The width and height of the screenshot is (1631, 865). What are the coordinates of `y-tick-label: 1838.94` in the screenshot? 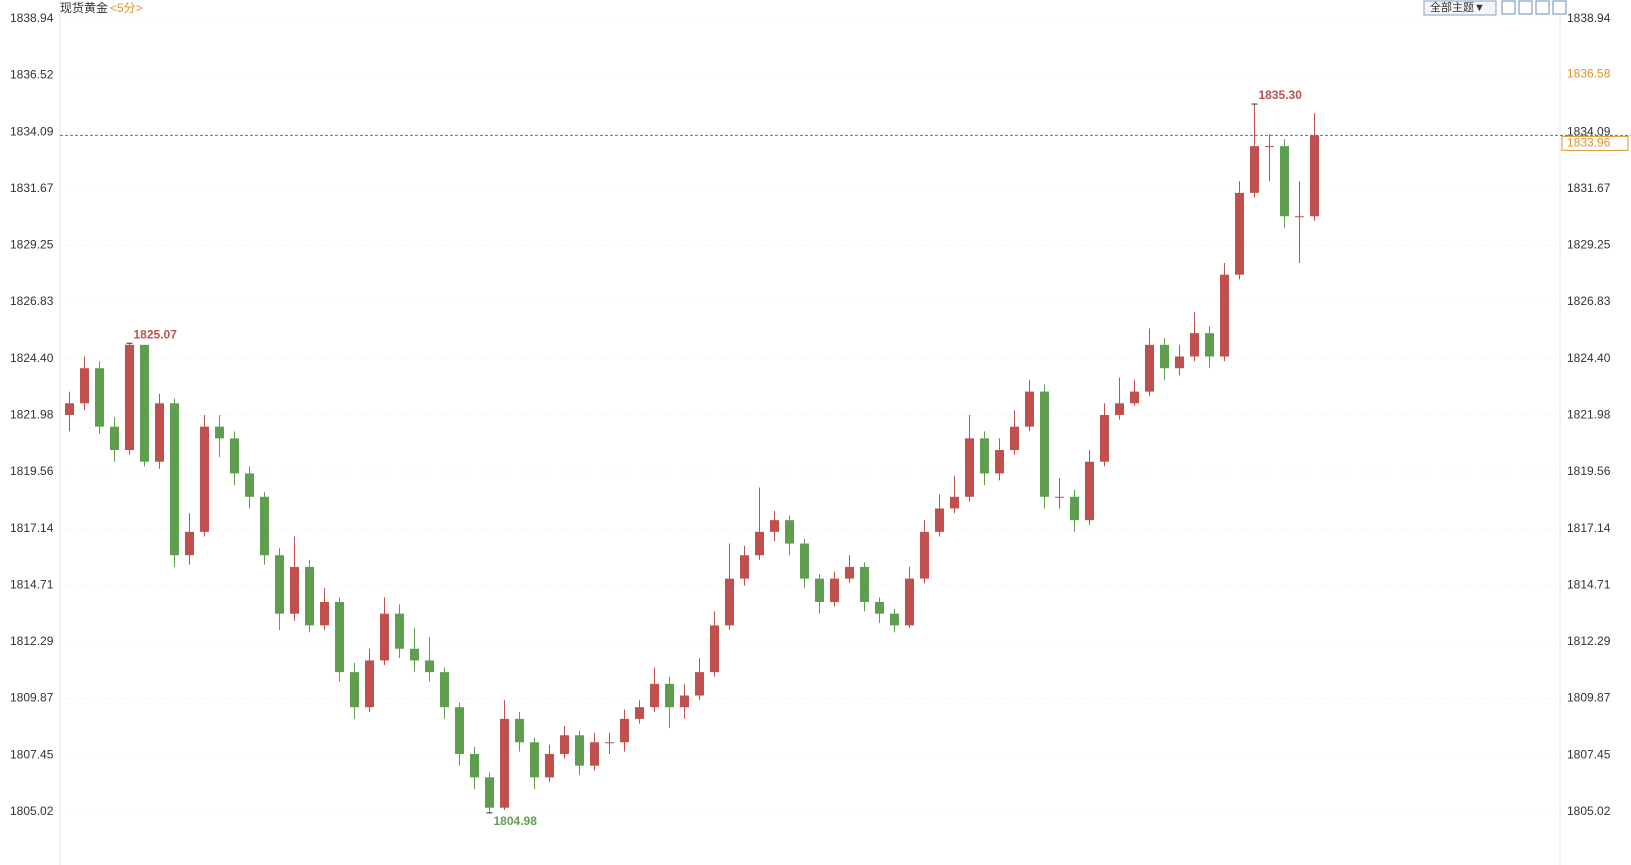 It's located at (32, 18).